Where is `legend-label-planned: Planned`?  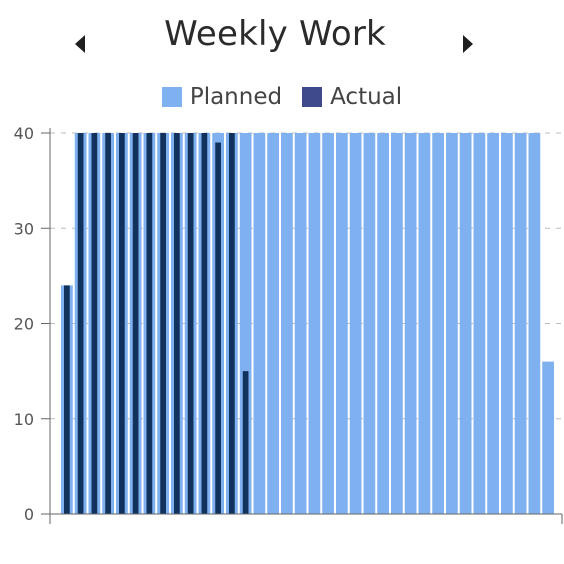
legend-label-planned: Planned is located at coordinates (236, 97).